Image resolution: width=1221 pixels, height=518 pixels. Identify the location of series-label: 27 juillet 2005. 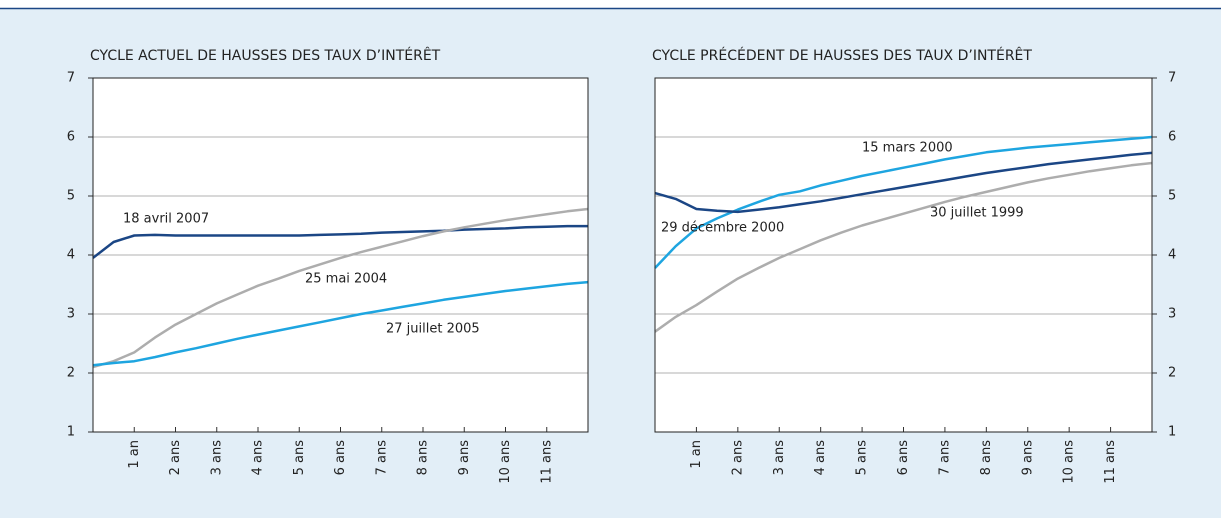
(433, 329).